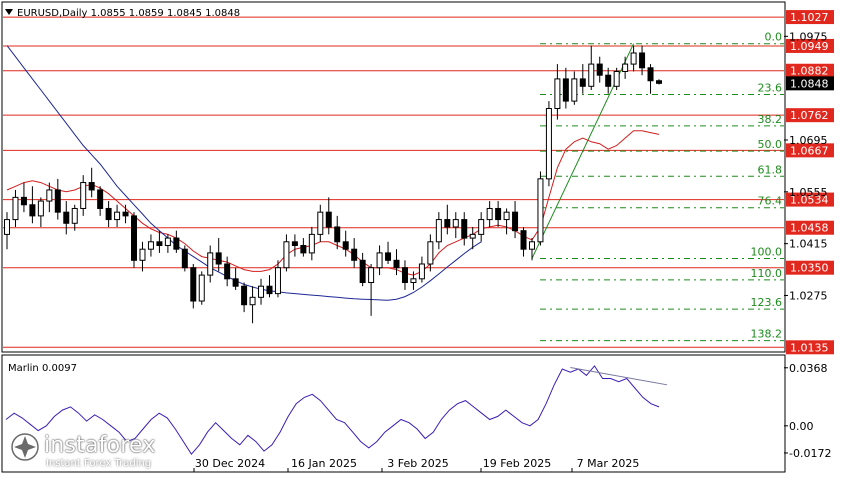 This screenshot has height=478, width=841. What do you see at coordinates (809, 347) in the screenshot?
I see `level-price-label: 1.0135` at bounding box center [809, 347].